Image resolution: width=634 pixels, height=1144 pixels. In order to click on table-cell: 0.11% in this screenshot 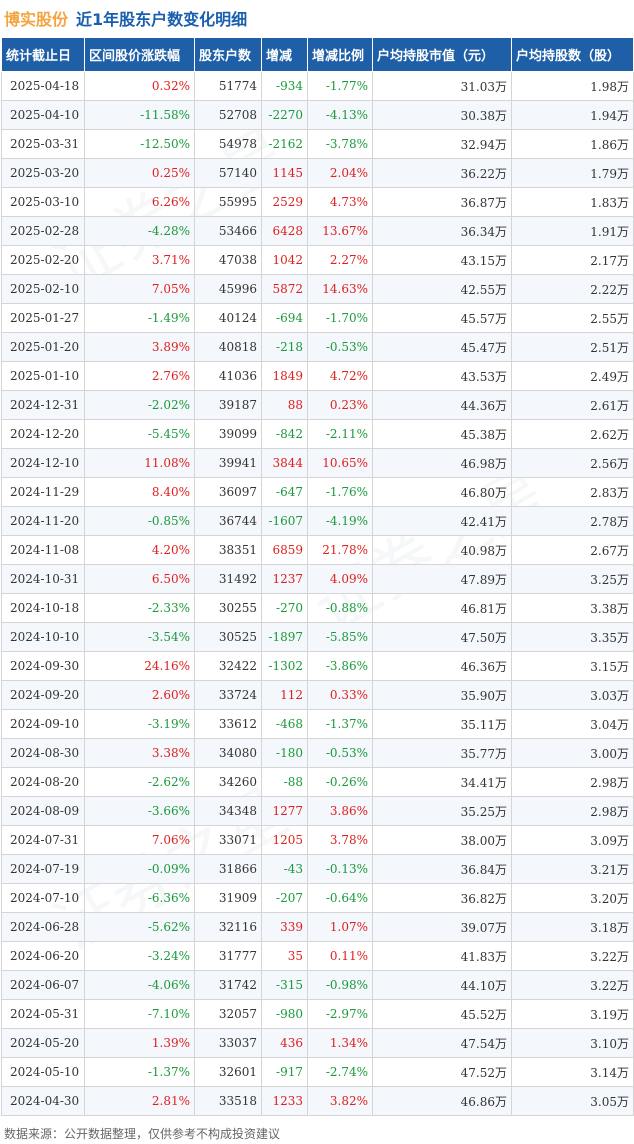, I will do `click(340, 956)`.